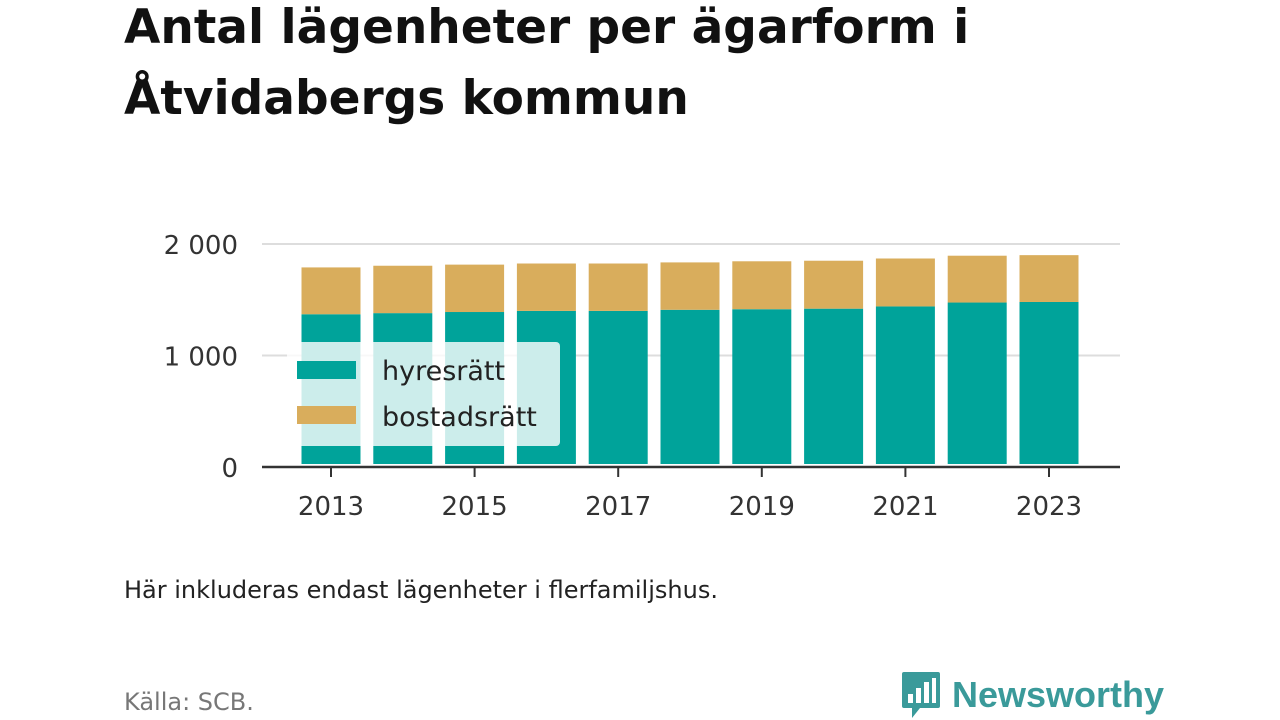 The height and width of the screenshot is (720, 1280). What do you see at coordinates (201, 246) in the screenshot?
I see `y-tick-label: 2 000` at bounding box center [201, 246].